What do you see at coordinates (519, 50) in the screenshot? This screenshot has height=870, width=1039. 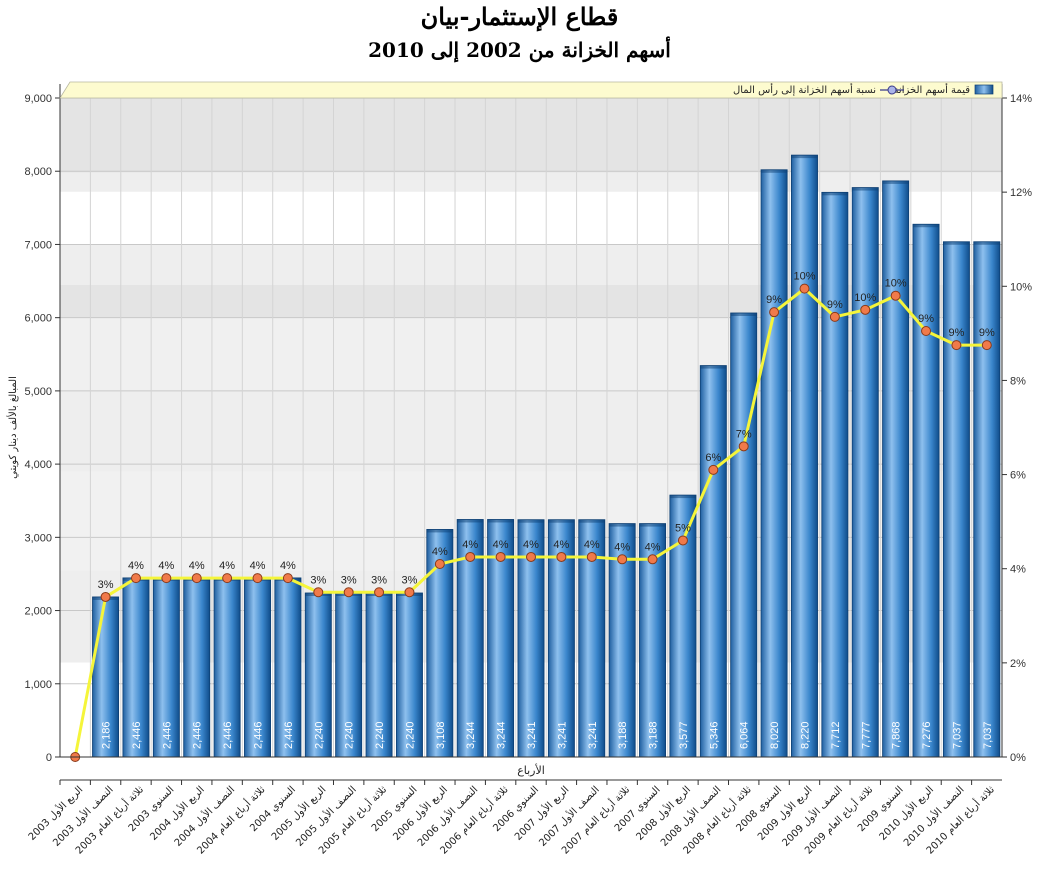 I see `chart-subtitle: أسهم الخزانة من 2002 إلى 2010` at bounding box center [519, 50].